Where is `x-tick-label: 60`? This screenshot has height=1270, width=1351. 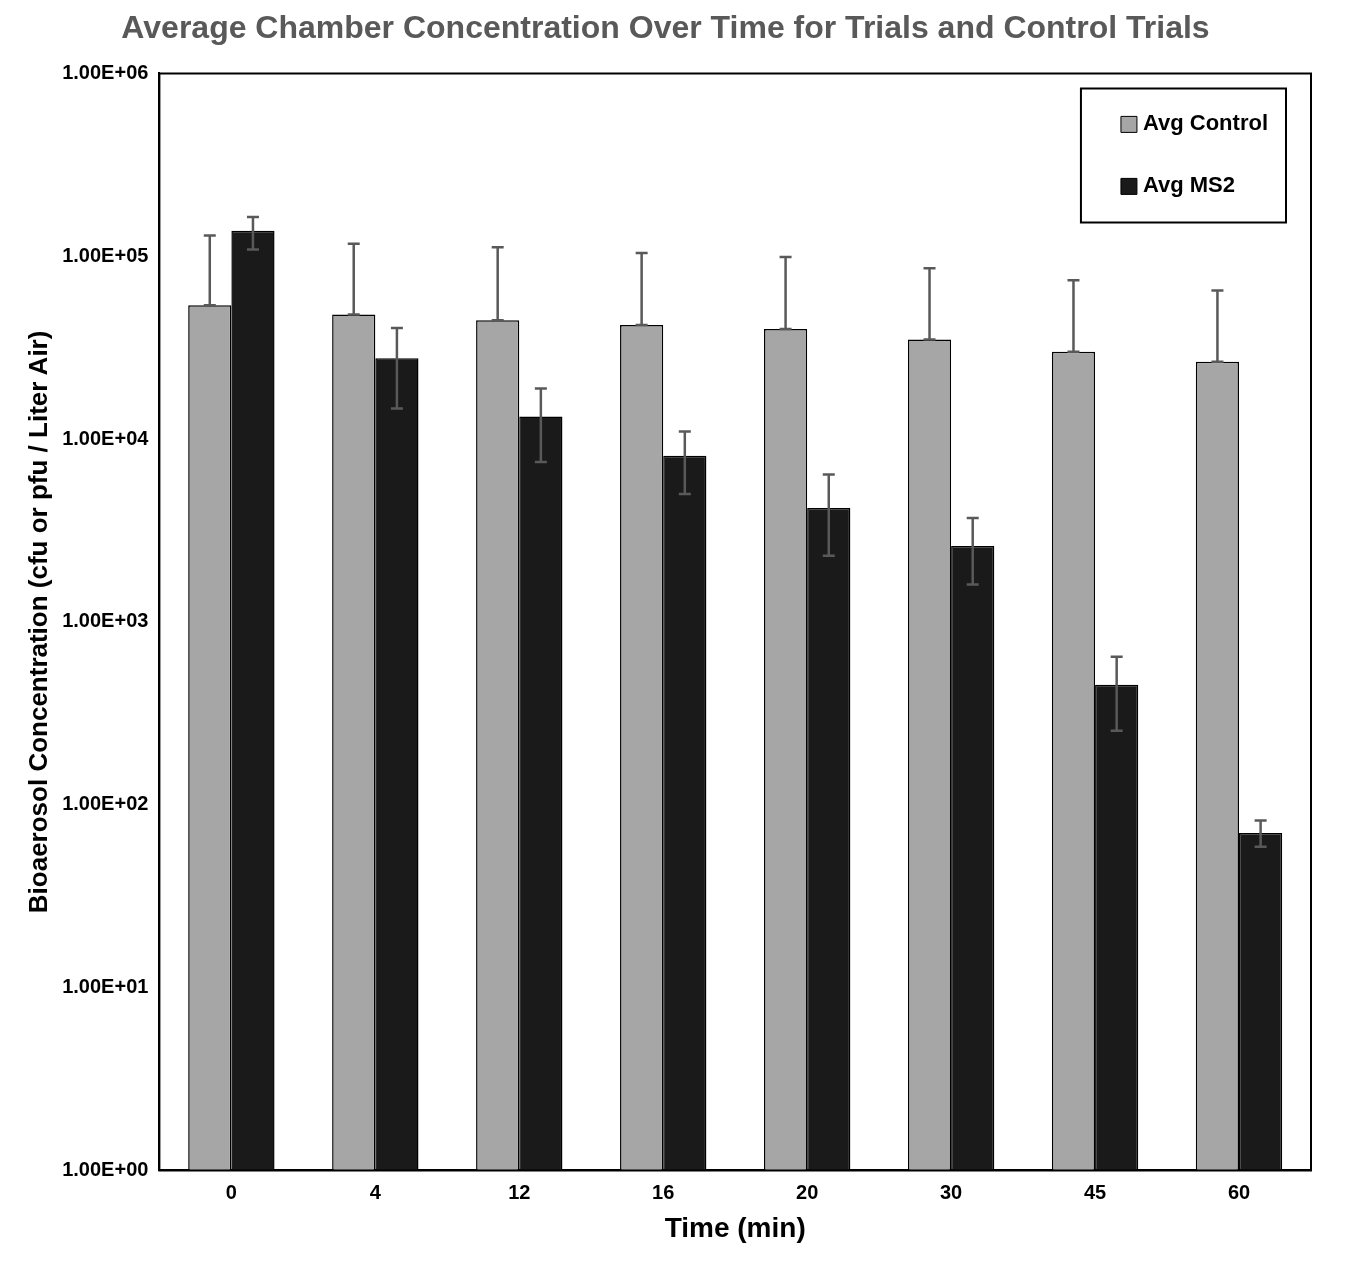
x-tick-label: 60 is located at coordinates (1239, 1191).